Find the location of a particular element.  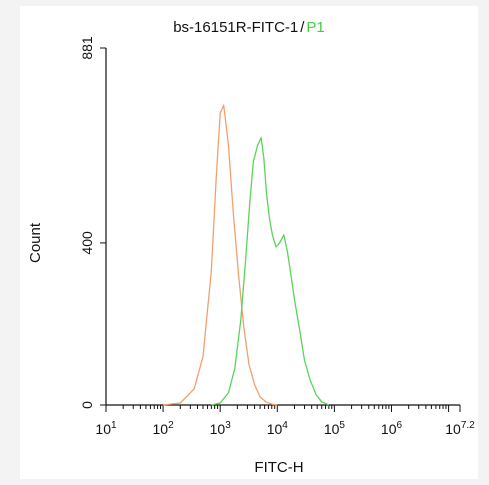

x-tick-label: 10⁵ is located at coordinates (335, 428).